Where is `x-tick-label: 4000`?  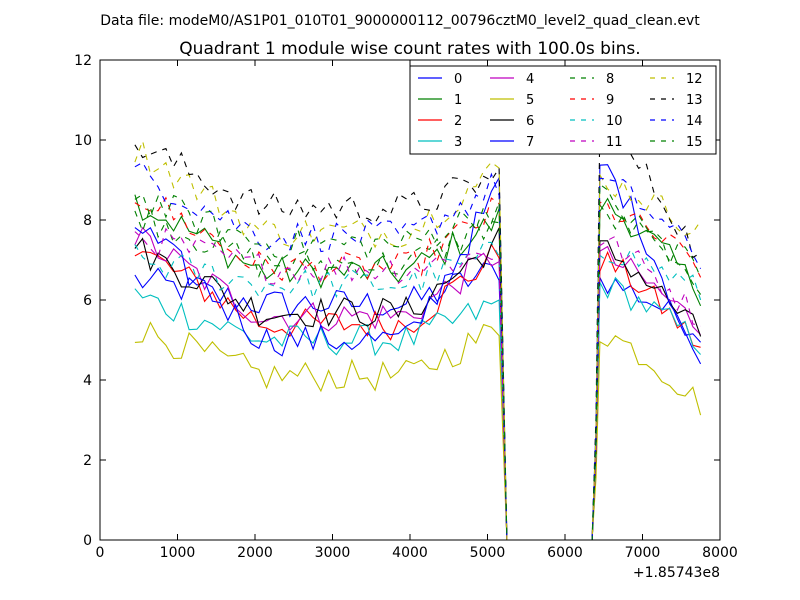
x-tick-label: 4000 is located at coordinates (410, 553).